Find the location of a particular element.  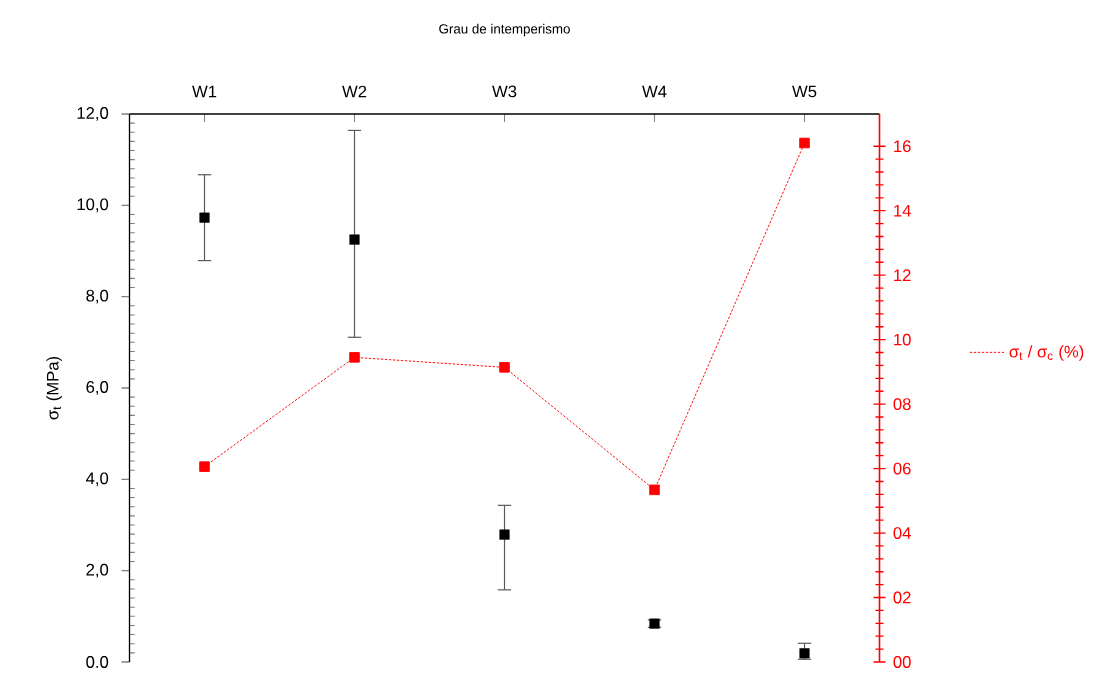

y-axis-title: σ$_{t}$ (MPa) is located at coordinates (54, 388).